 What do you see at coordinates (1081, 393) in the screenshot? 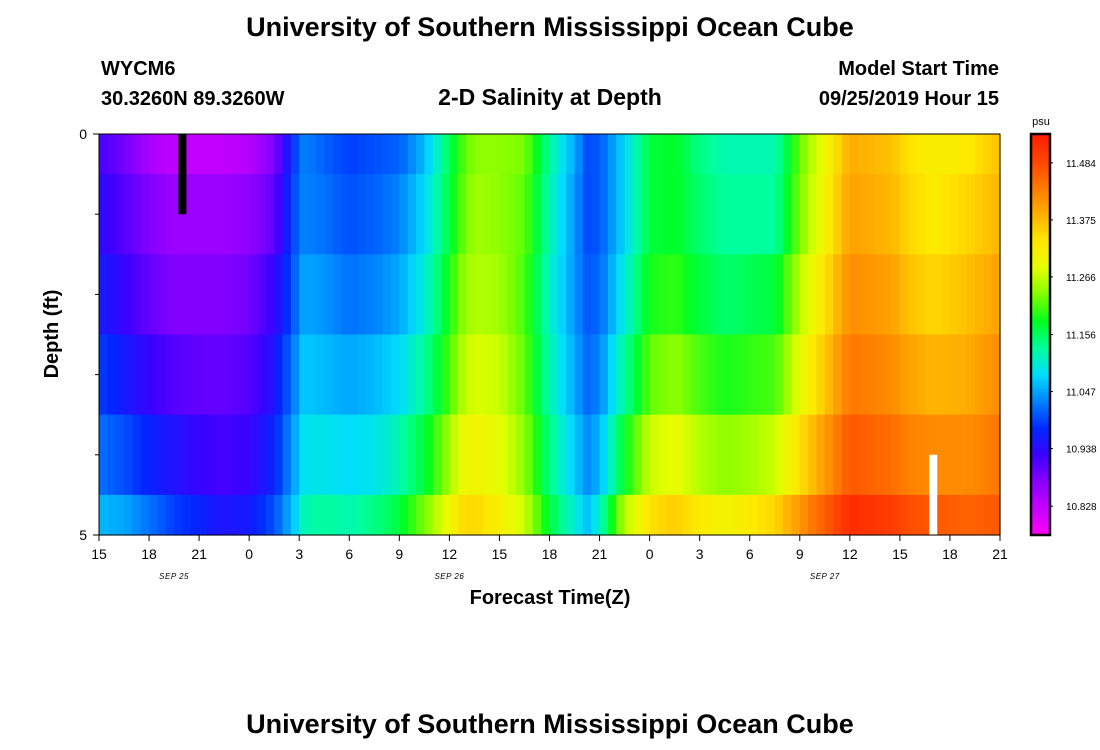
I see `colorbar-label: 11.047` at bounding box center [1081, 393].